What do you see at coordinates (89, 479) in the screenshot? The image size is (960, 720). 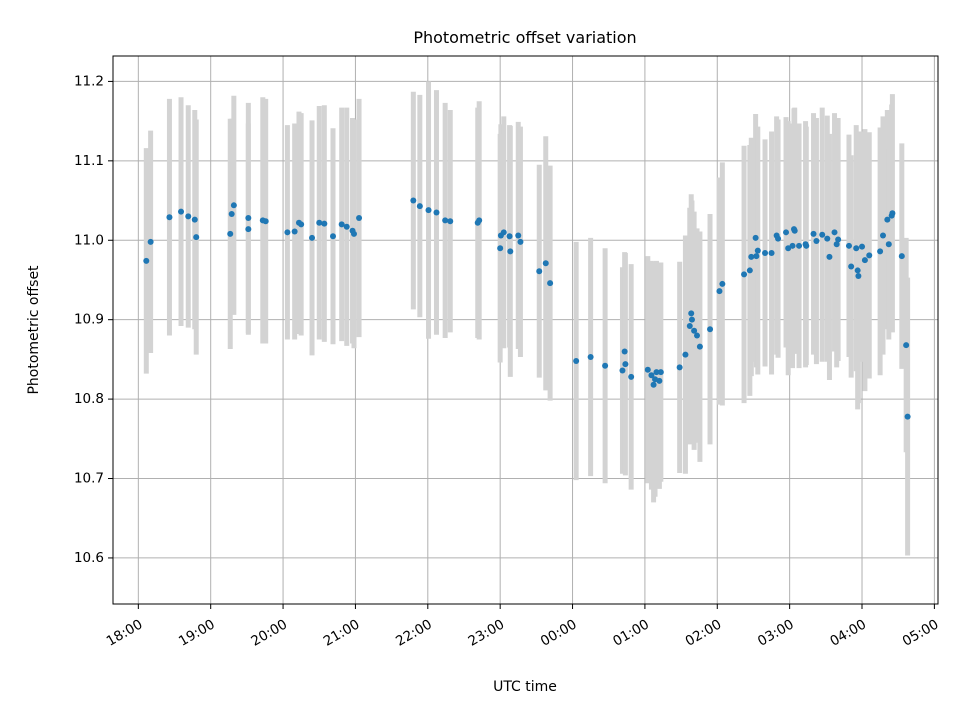 I see `y-tick-label: 10.7` at bounding box center [89, 479].